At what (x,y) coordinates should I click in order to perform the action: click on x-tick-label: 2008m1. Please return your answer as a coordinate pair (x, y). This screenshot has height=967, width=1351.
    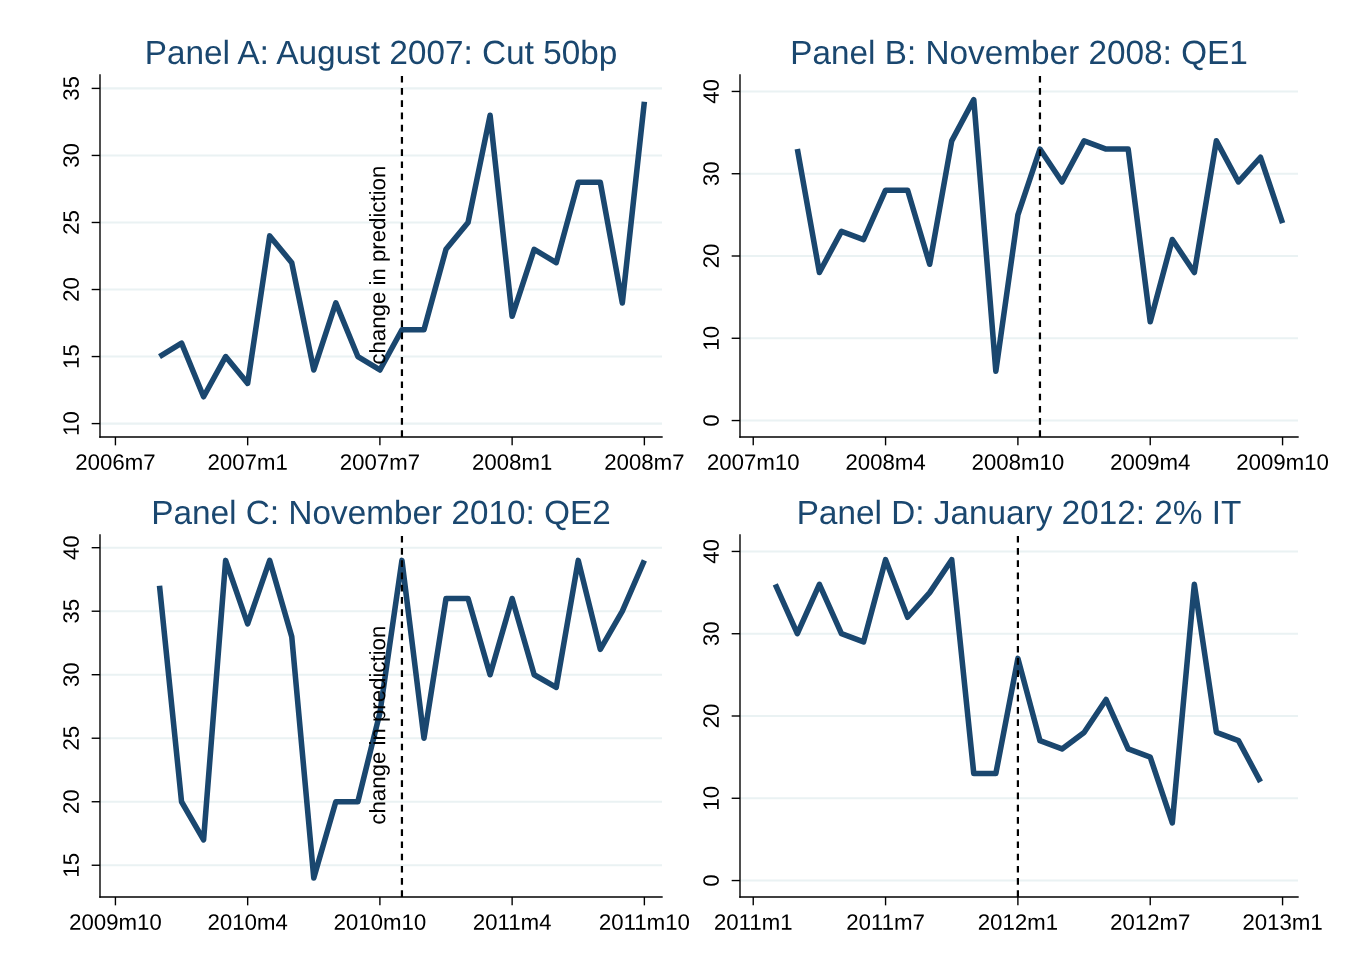
    Looking at the image, I should click on (512, 462).